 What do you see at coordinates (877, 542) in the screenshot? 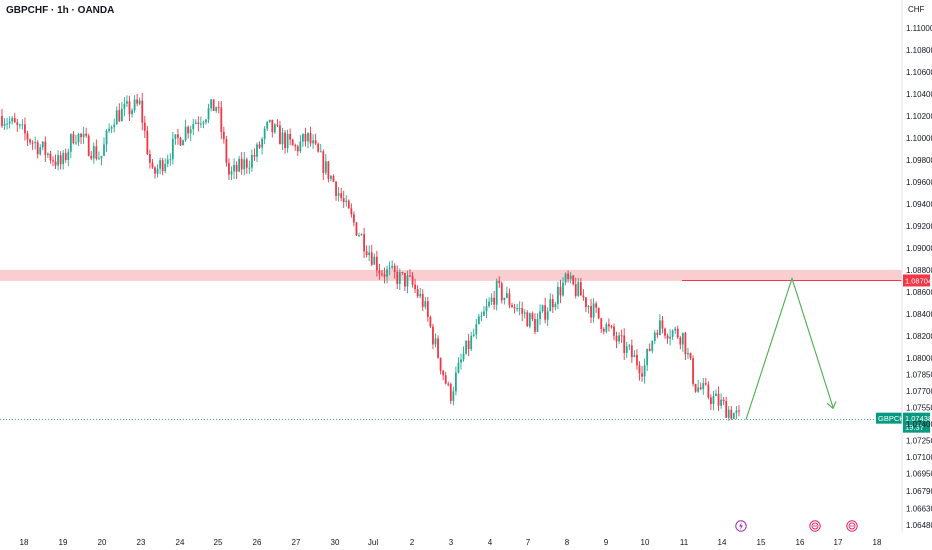
I see `time-tick-label: 18` at bounding box center [877, 542].